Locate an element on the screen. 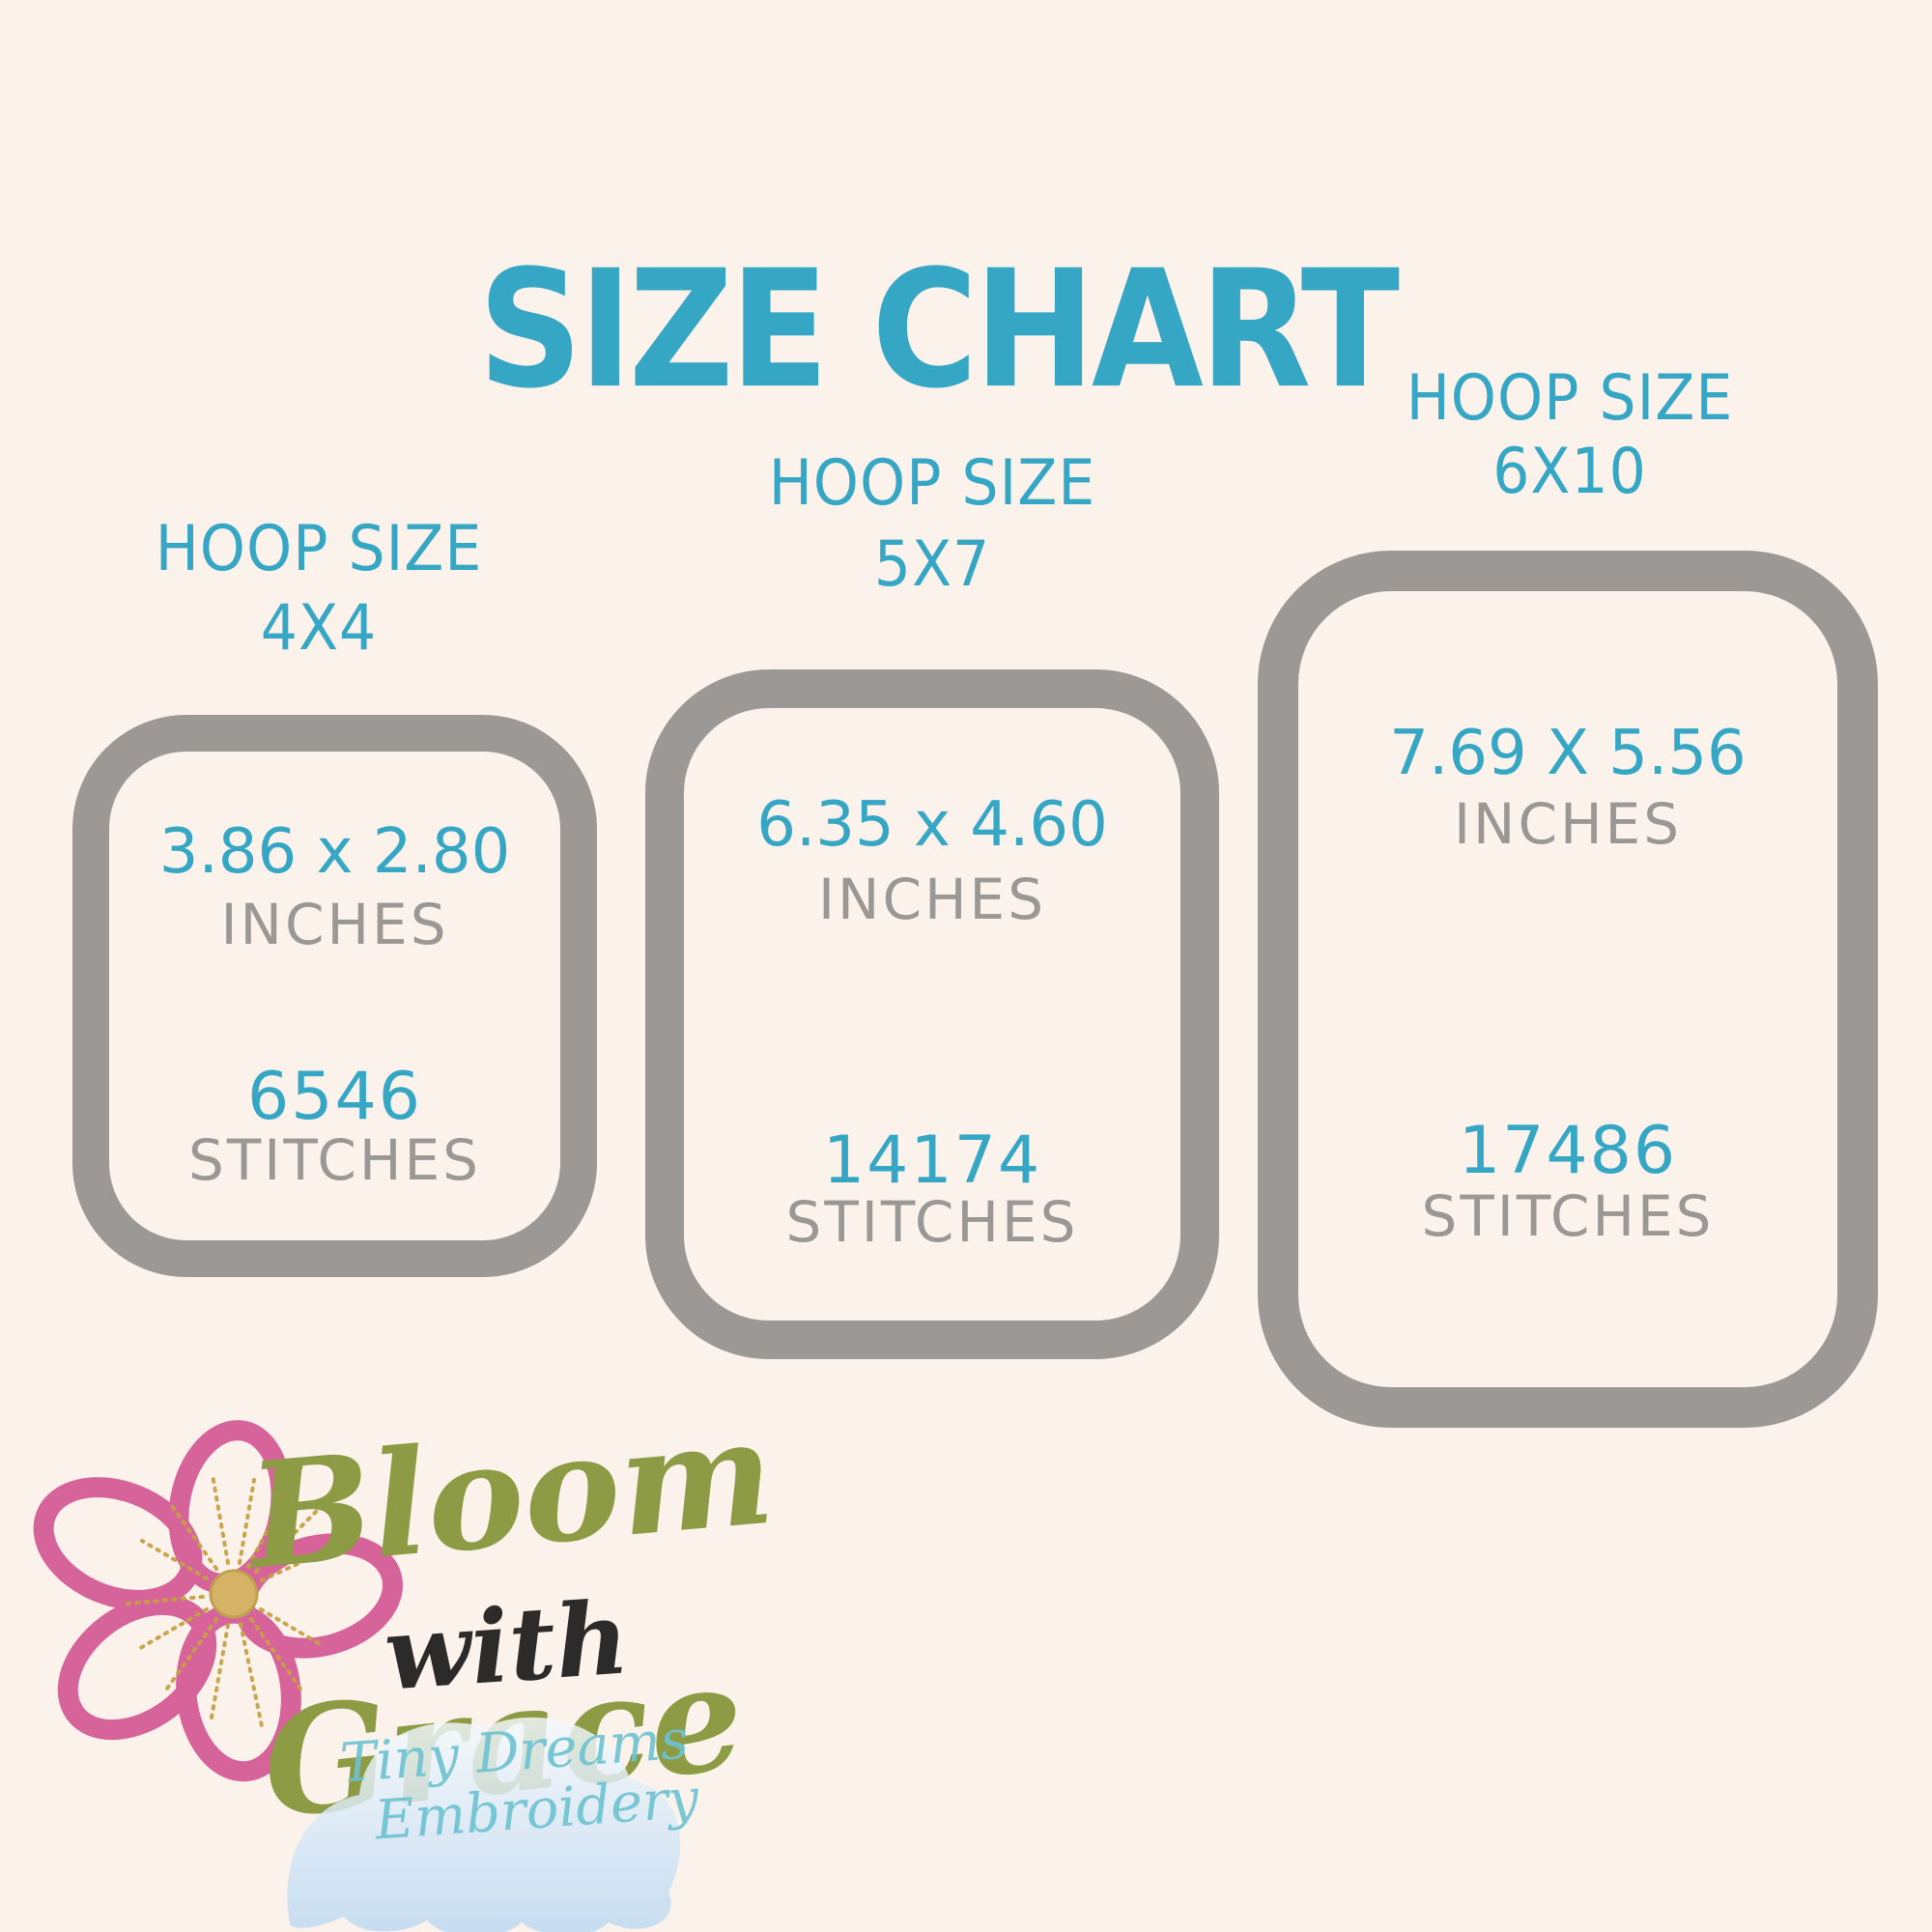 Image resolution: width=1932 pixels, height=1932 pixels. cloud-icon is located at coordinates (484, 1824).